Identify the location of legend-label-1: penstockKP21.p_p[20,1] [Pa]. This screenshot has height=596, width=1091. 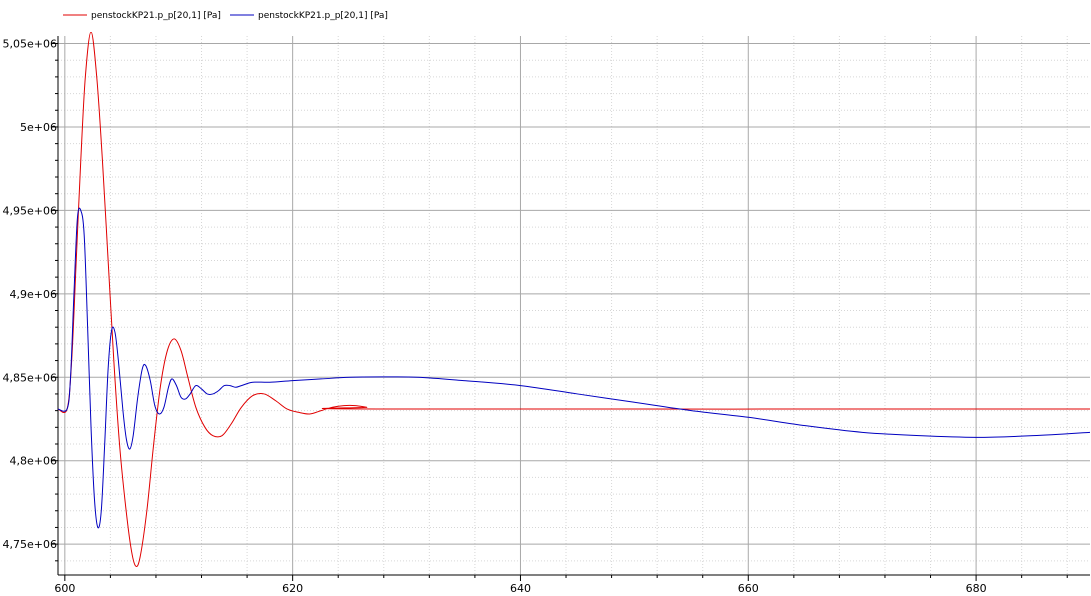
(156, 16).